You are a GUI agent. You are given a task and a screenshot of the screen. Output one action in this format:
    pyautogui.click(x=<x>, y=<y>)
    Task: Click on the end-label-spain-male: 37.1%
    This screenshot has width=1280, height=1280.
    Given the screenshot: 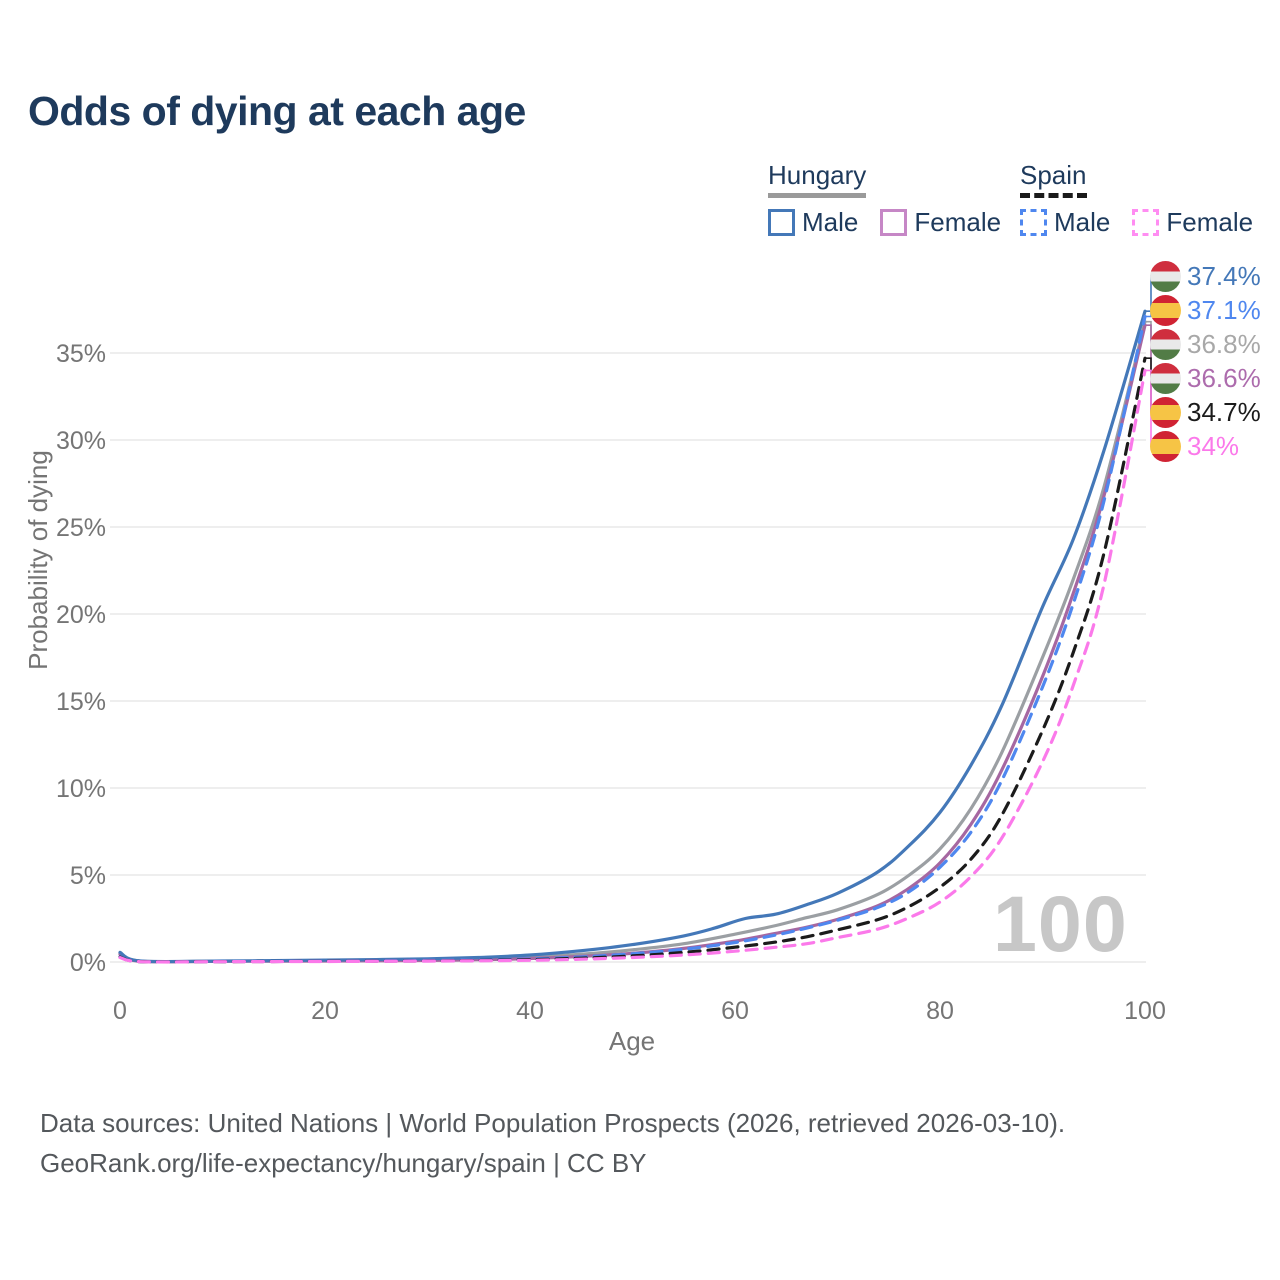 What is the action you would take?
    pyautogui.click(x=1205, y=310)
    